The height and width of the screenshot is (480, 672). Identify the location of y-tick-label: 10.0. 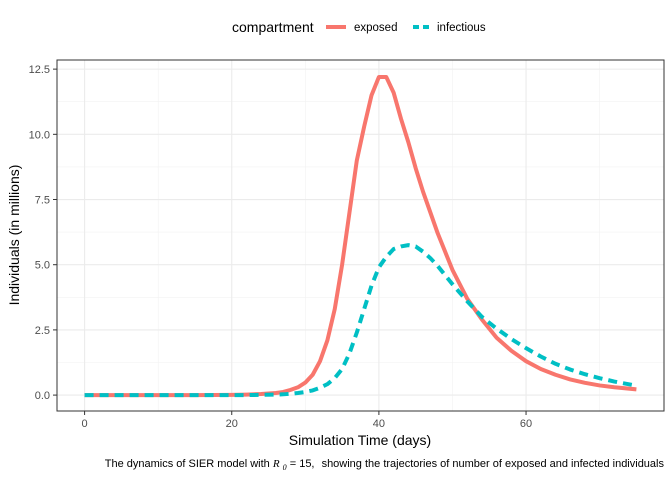
(39, 135).